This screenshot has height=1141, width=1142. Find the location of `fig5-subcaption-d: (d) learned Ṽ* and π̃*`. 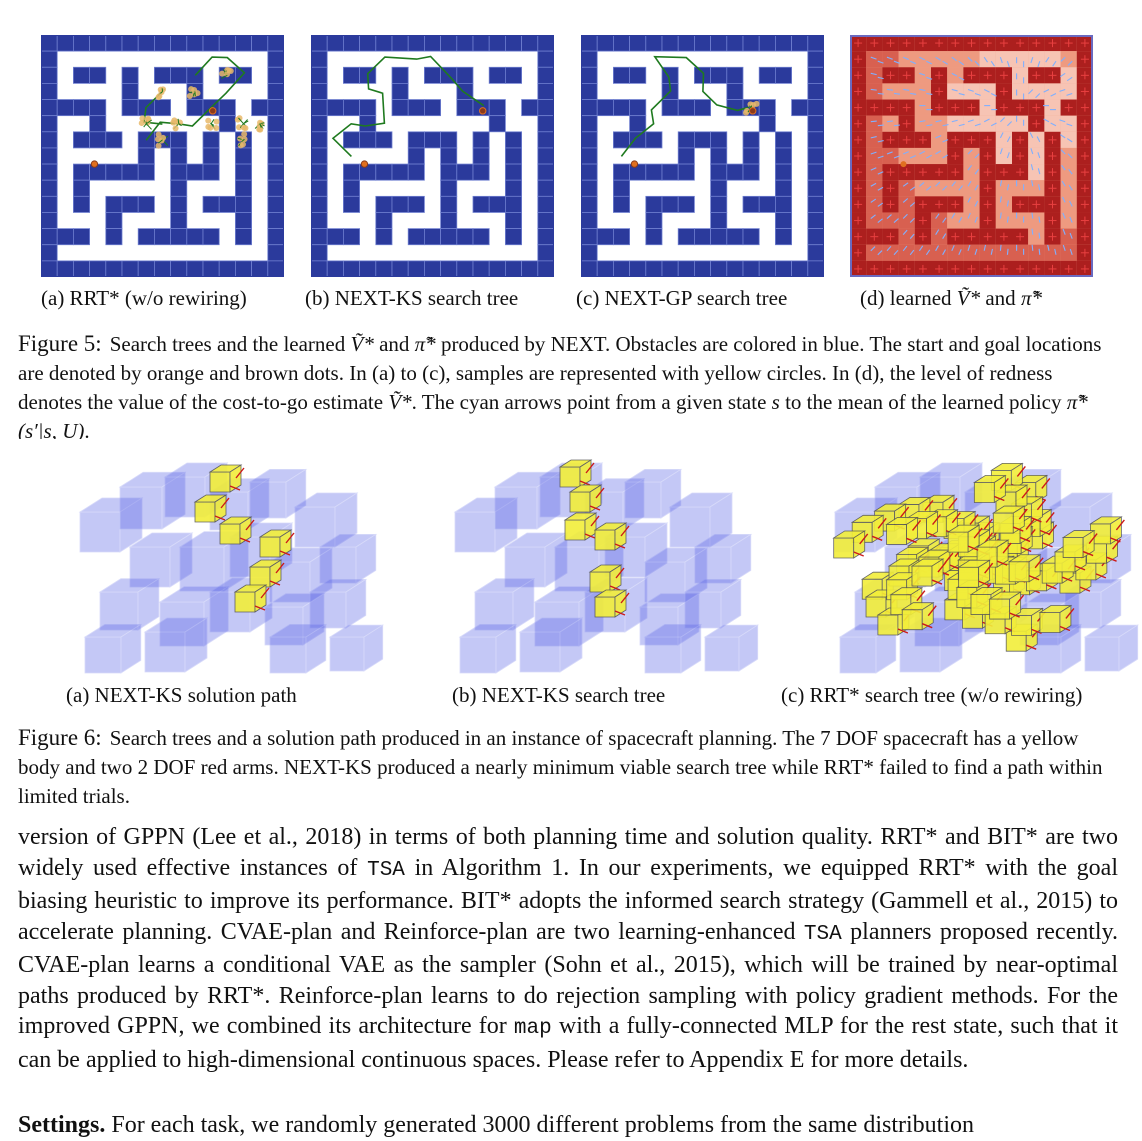

fig5-subcaption-d: (d) learned Ṽ* and π̃* is located at coordinates (951, 298).